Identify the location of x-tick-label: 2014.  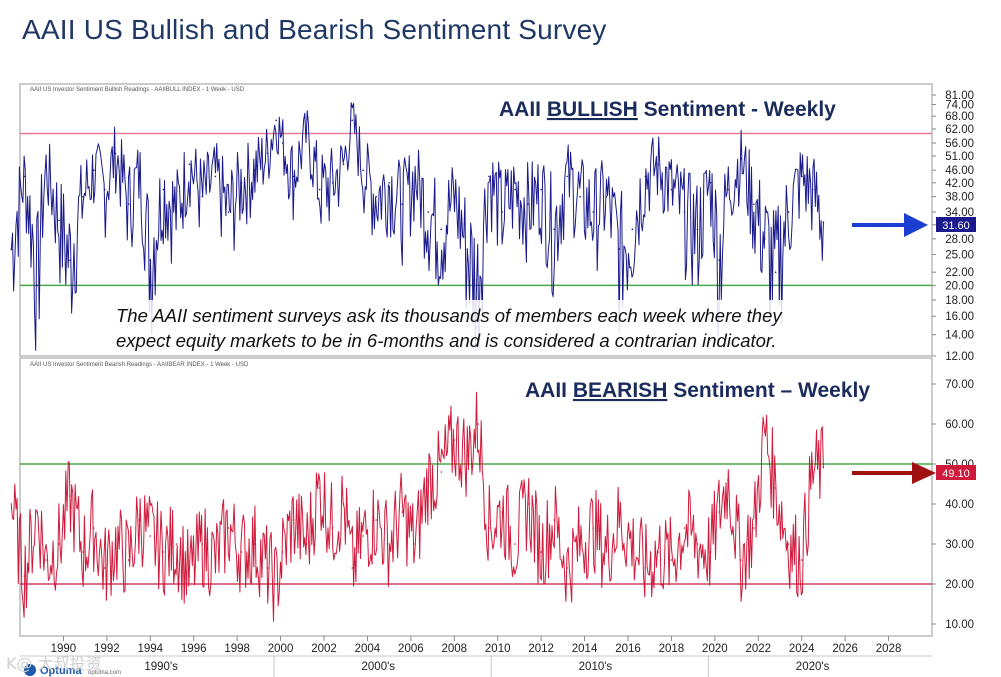
(585, 649).